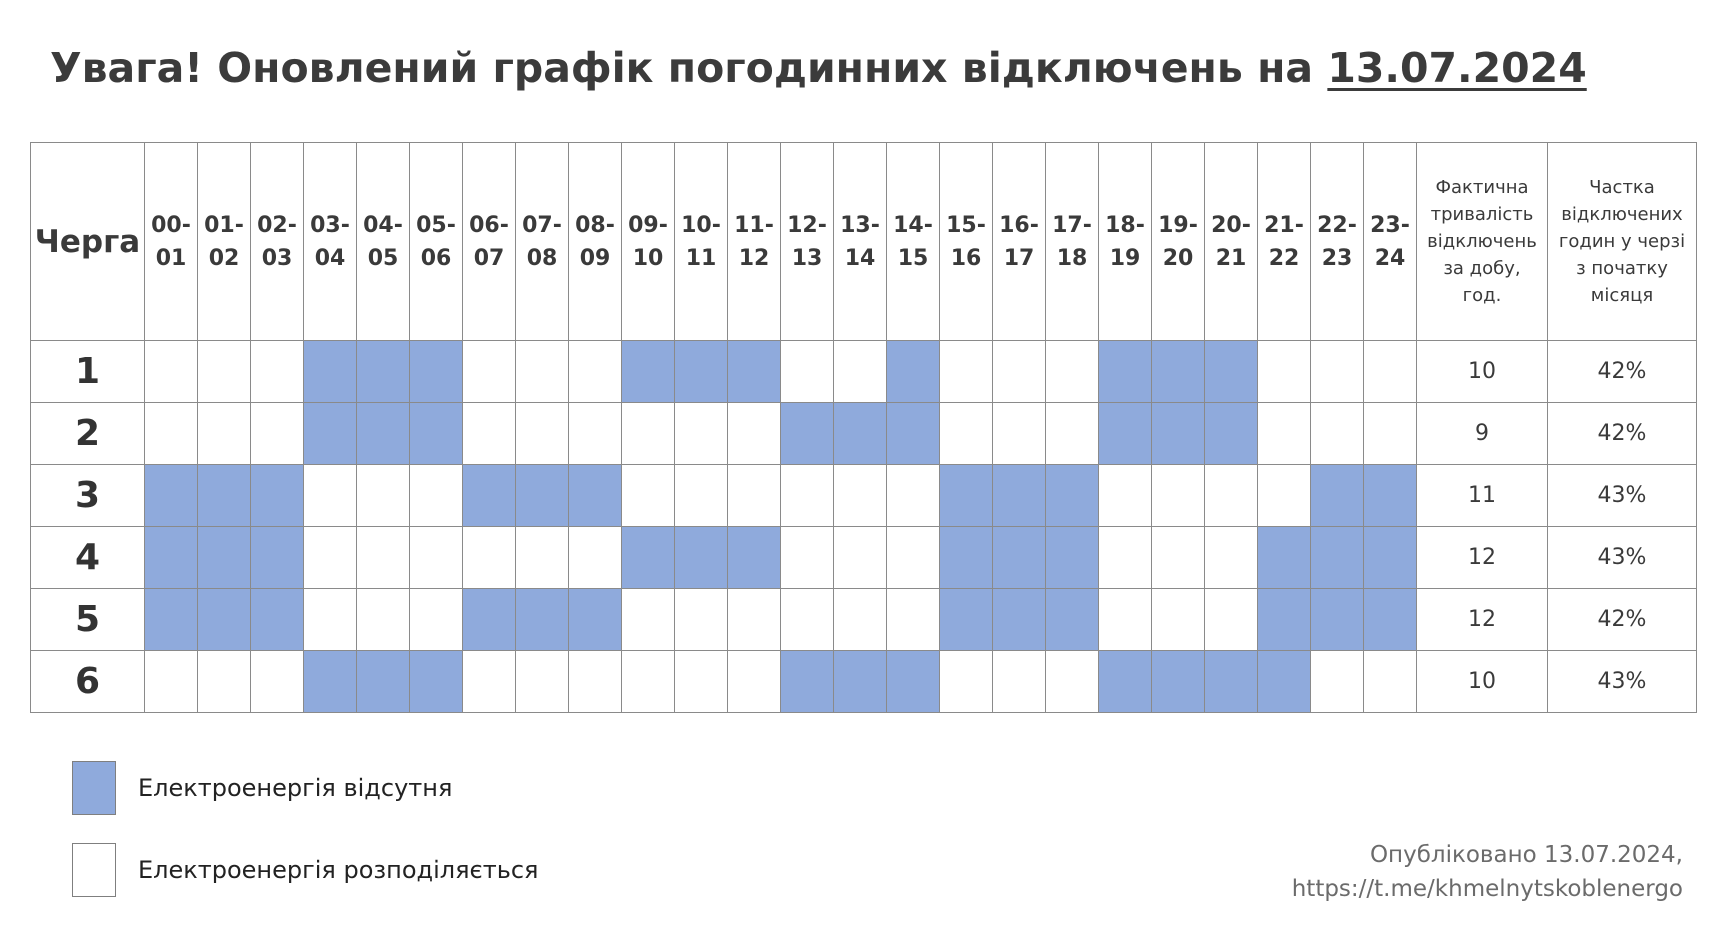 The height and width of the screenshot is (945, 1732). I want to click on hour-header-line: 08-, so click(595, 225).